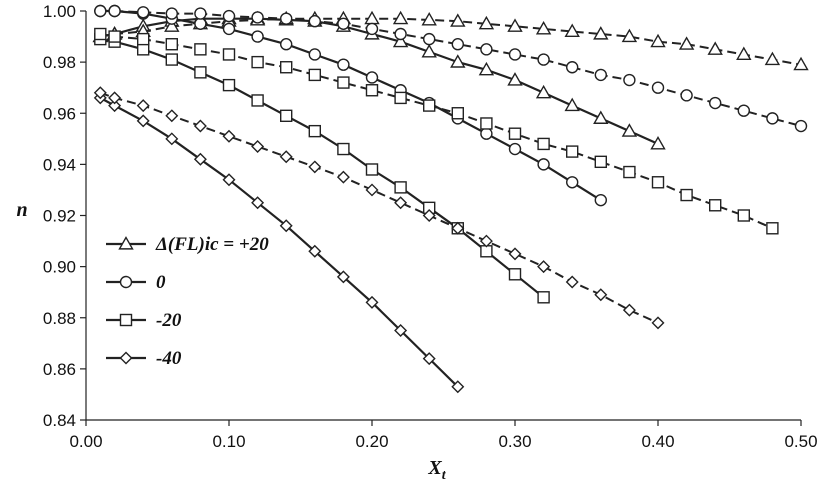 This screenshot has width=821, height=487. What do you see at coordinates (59, 216) in the screenshot?
I see `y-tick-label: 0.92` at bounding box center [59, 216].